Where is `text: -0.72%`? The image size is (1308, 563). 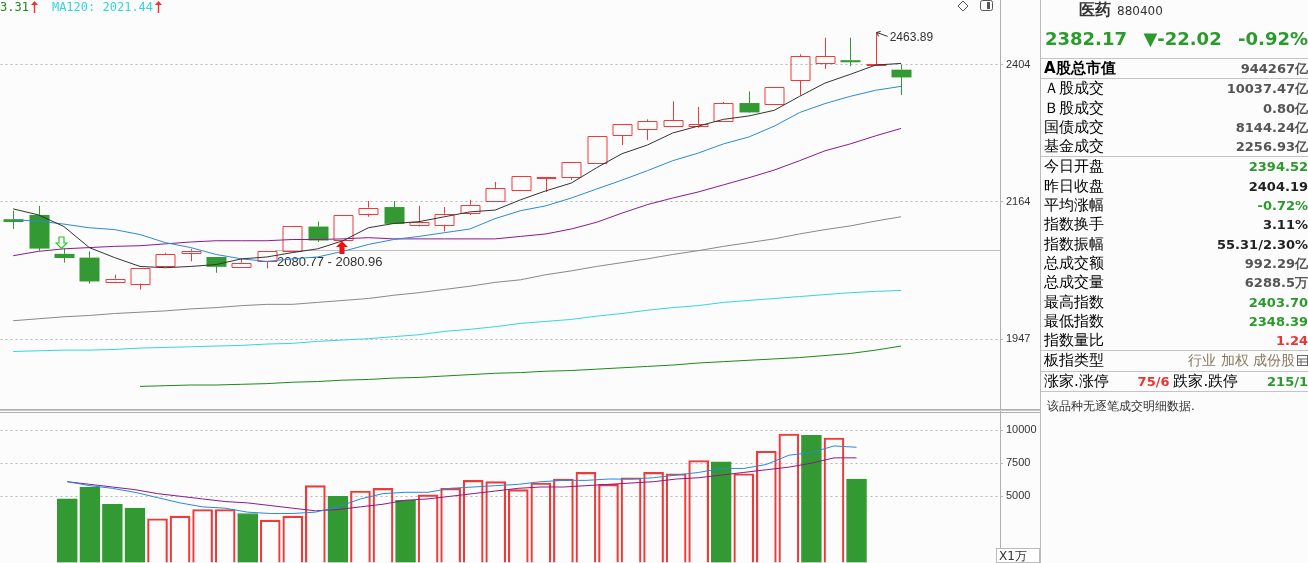
text: -0.72% is located at coordinates (1282, 206).